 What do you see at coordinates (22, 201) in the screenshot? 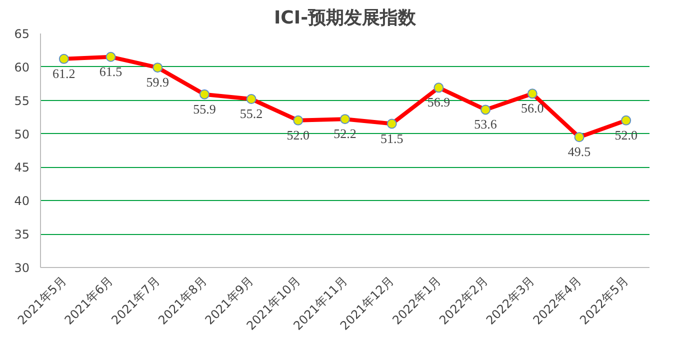
I see `y-tick-label: 40` at bounding box center [22, 201].